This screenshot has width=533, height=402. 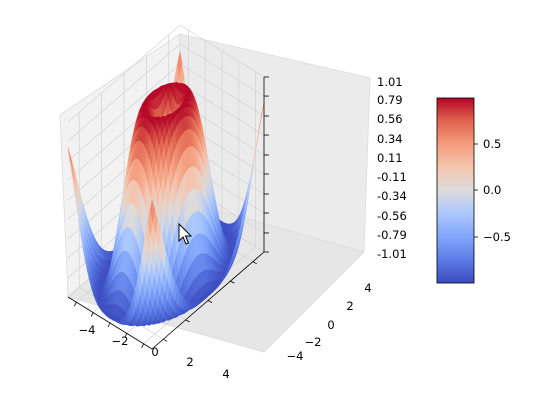 I want to click on x-tick-label: 0, so click(x=154, y=352).